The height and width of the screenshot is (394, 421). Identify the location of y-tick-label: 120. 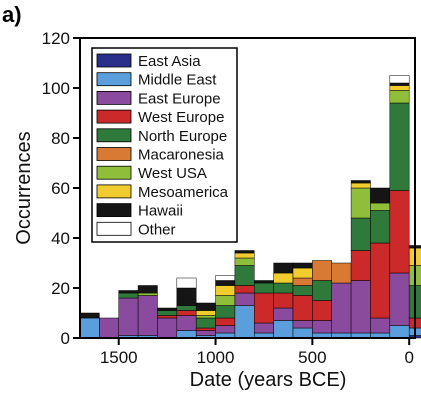
(56, 38).